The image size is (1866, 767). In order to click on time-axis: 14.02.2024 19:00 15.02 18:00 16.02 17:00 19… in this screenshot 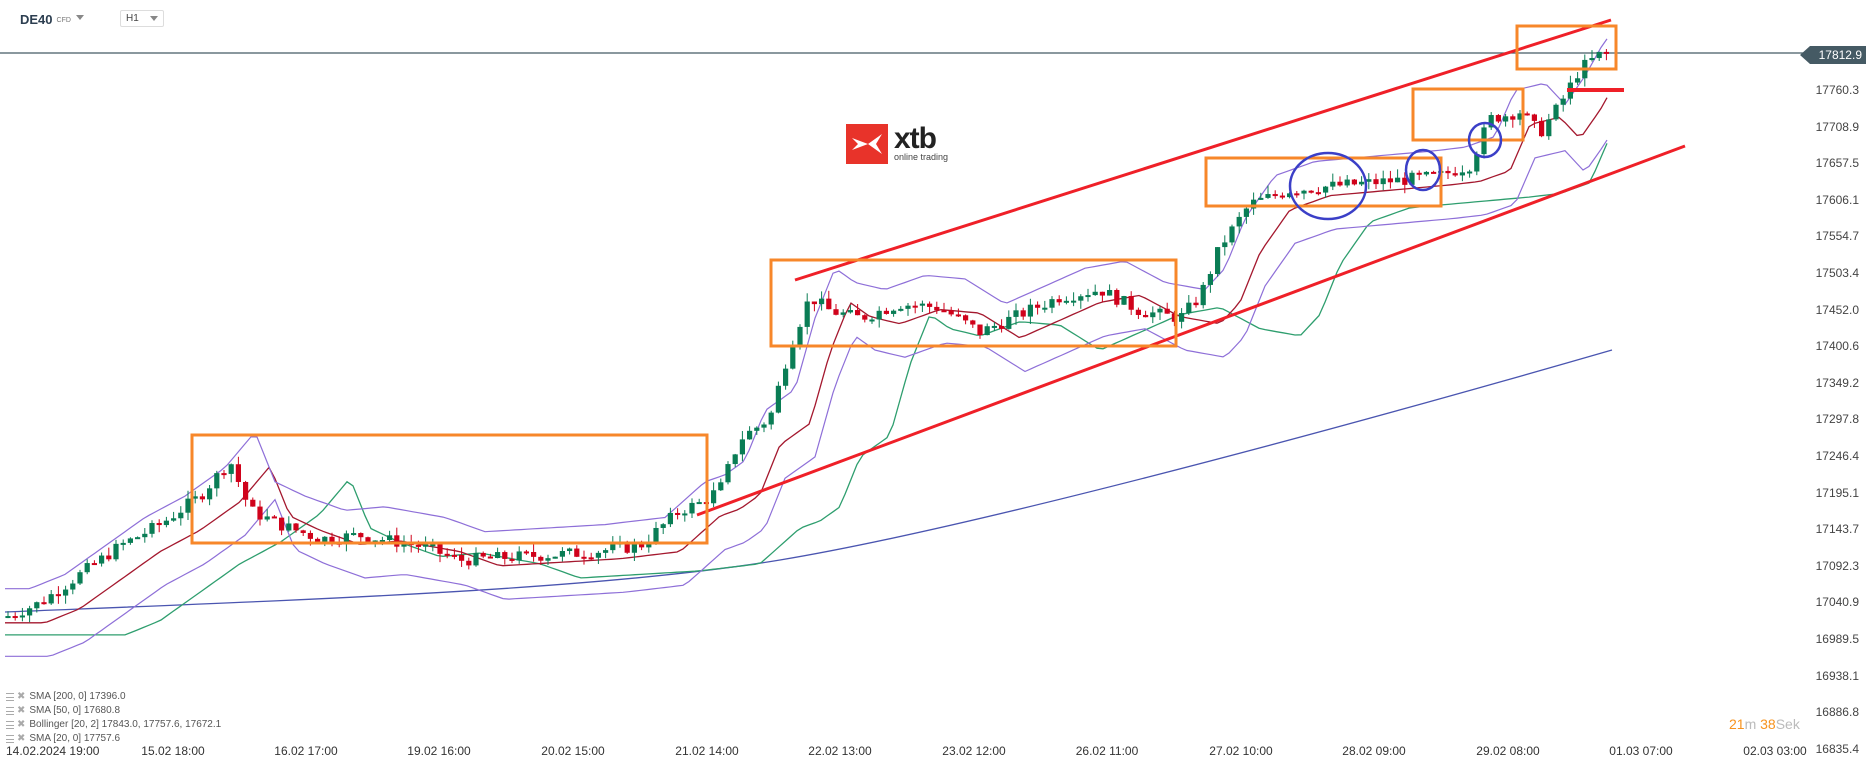, I will do `click(933, 754)`.